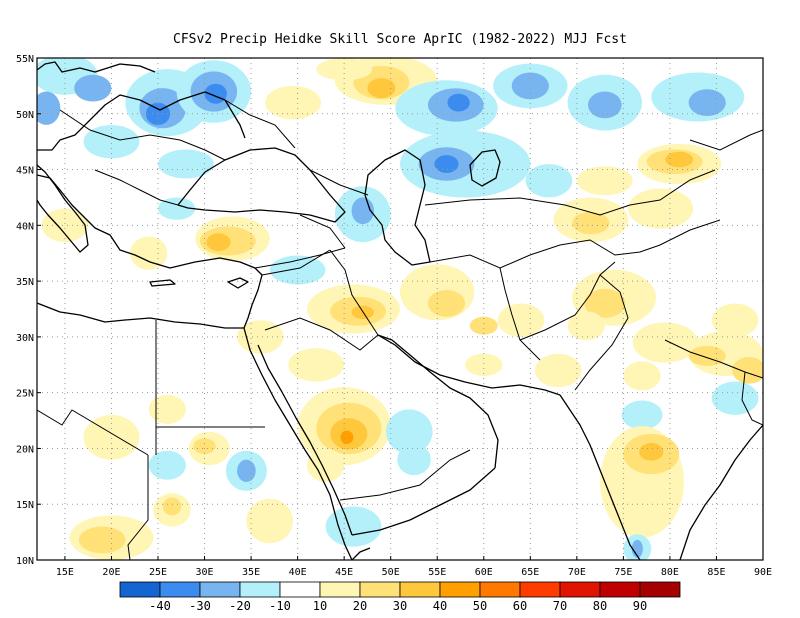 Image resolution: width=800 pixels, height=618 pixels. I want to click on colorbar-label-4: 10, so click(320, 606).